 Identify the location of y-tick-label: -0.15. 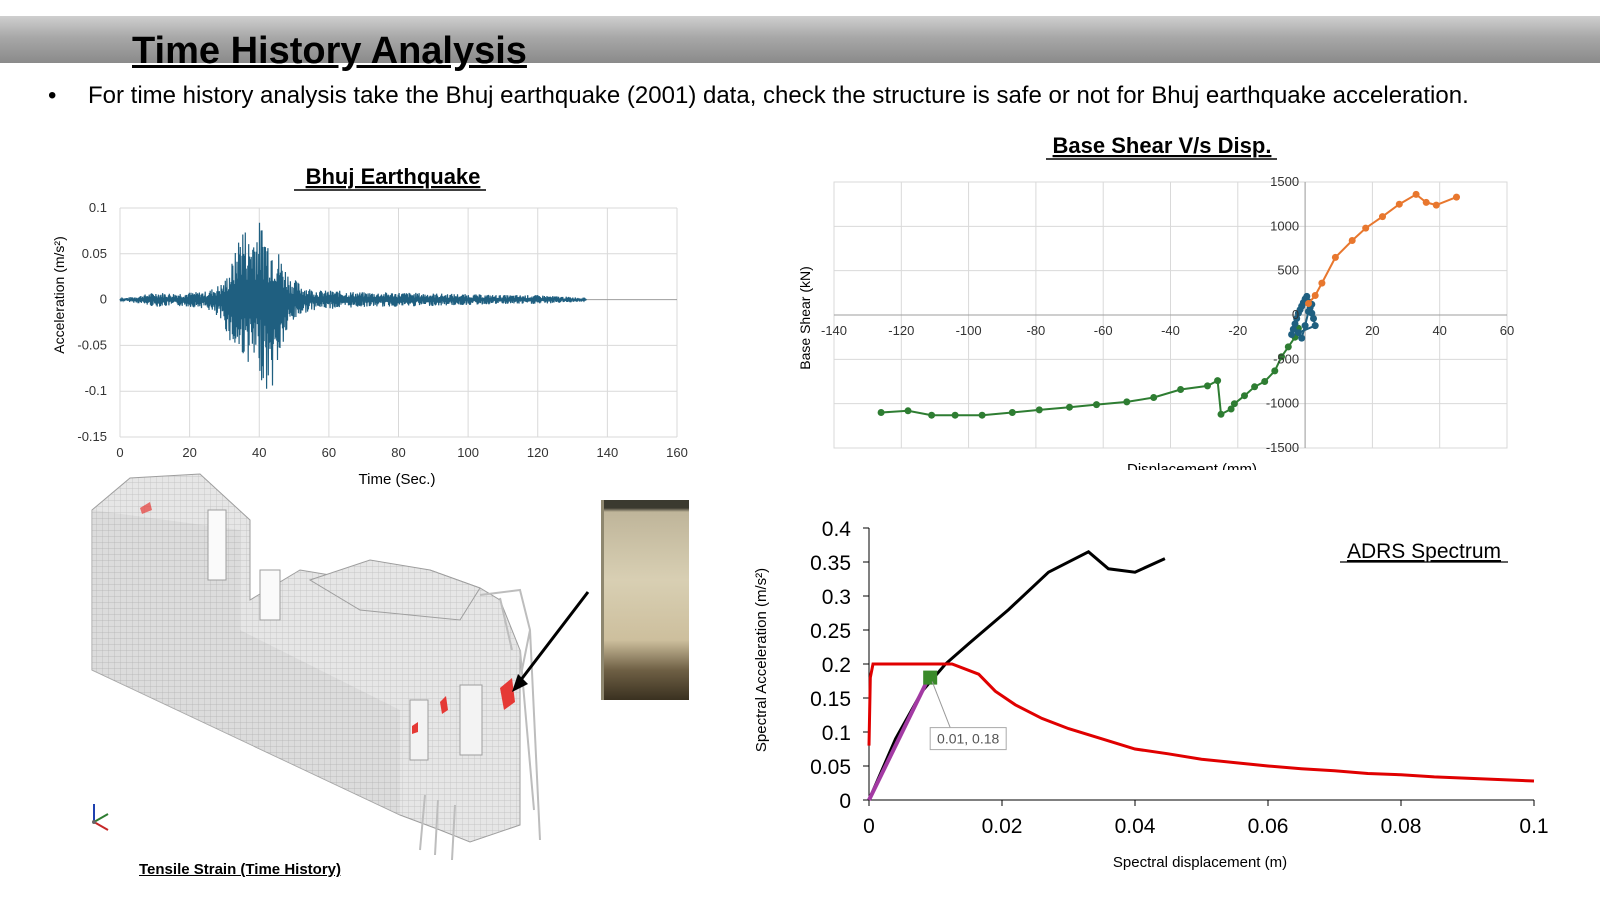
(92, 436).